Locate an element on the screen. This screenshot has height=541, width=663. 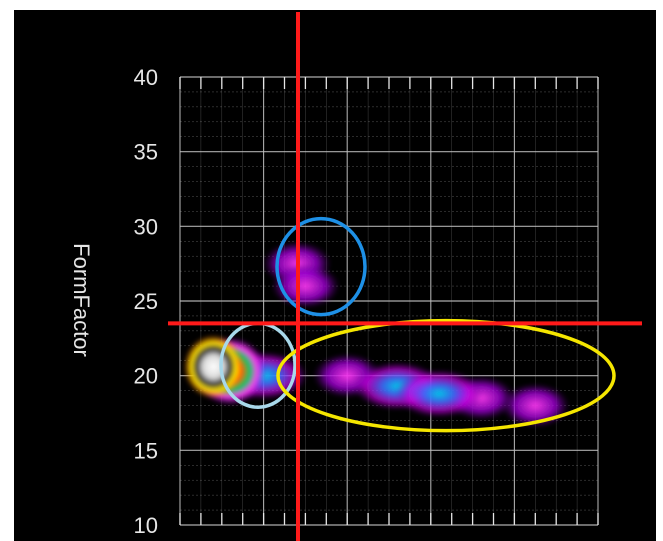
y-tick-label: 25 is located at coordinates (146, 301).